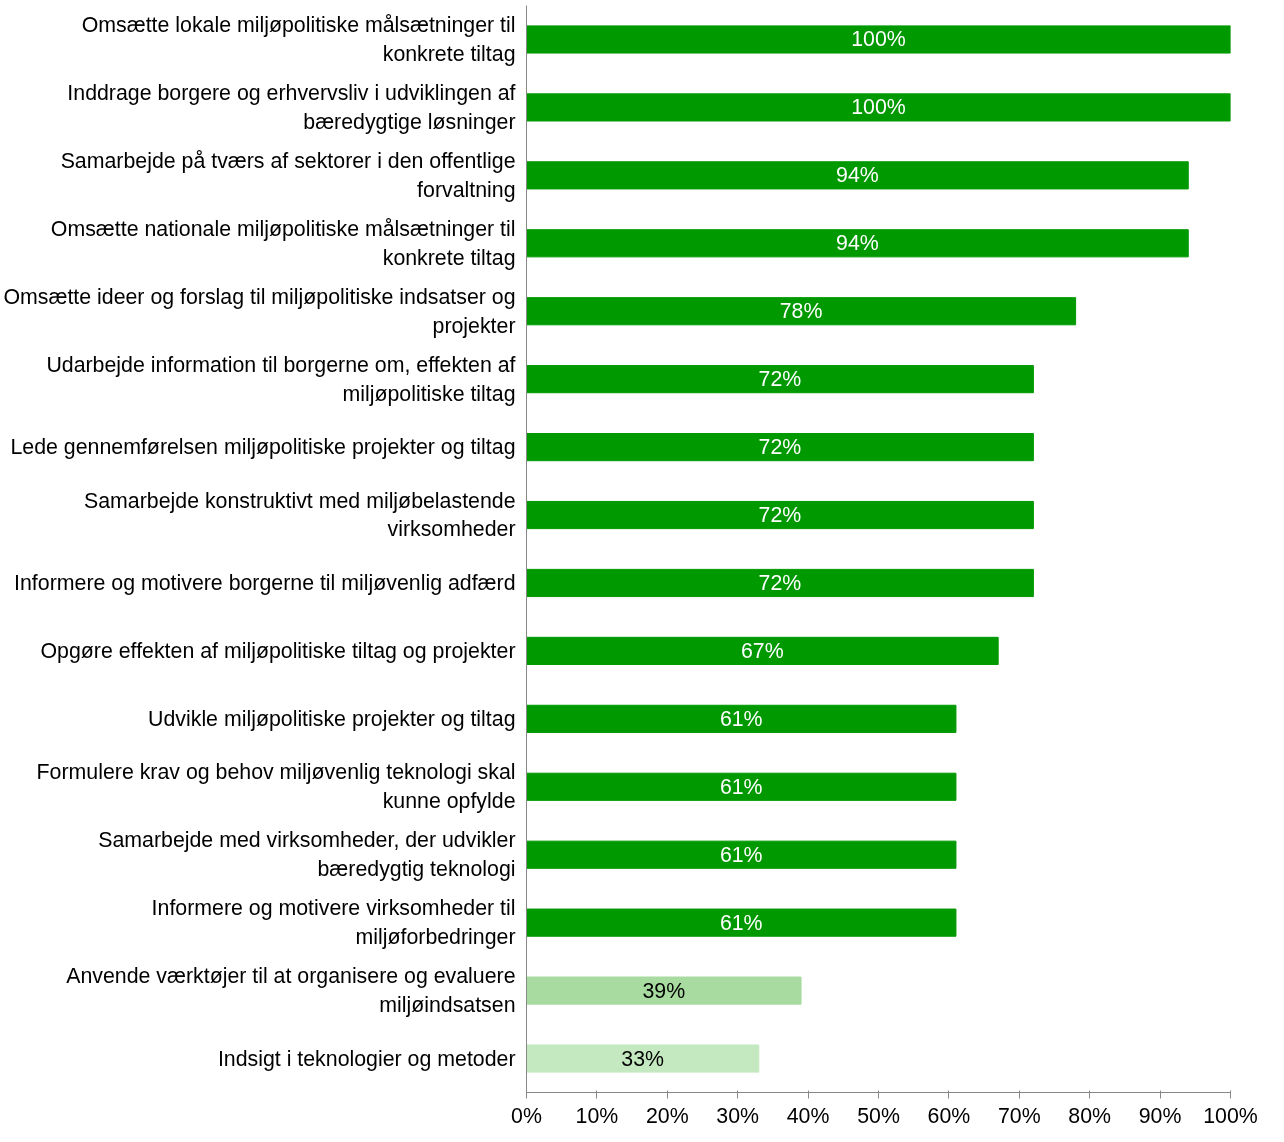 Image resolution: width=1284 pixels, height=1142 pixels. Describe the element at coordinates (1230, 1115) in the screenshot. I see `x-tick-label: 100%` at that location.